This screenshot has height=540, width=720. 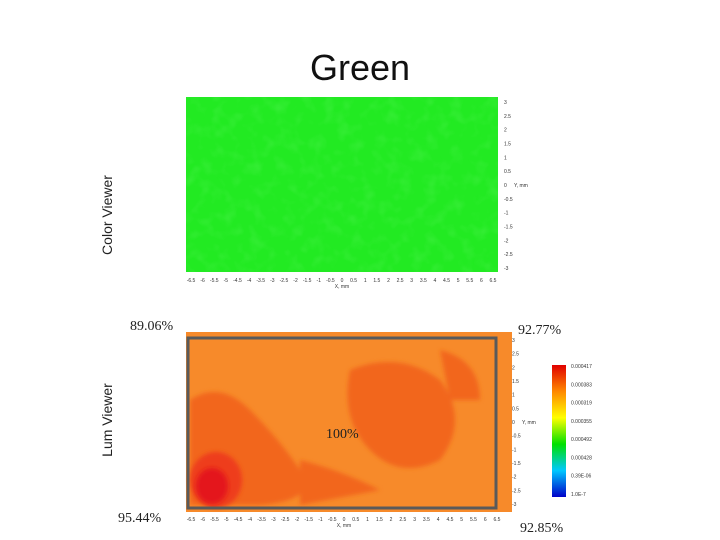 What do you see at coordinates (342, 434) in the screenshot?
I see `percent-label: 100%` at bounding box center [342, 434].